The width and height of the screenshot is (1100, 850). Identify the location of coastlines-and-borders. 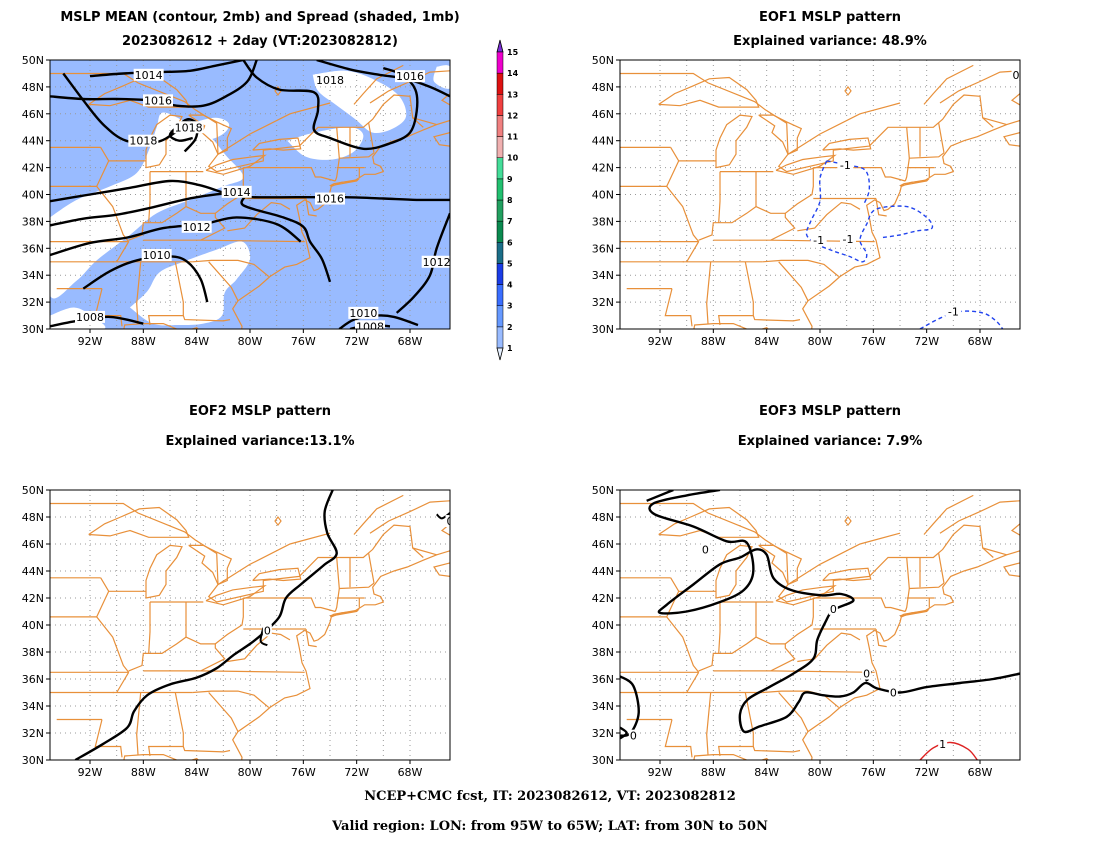
(820, 627).